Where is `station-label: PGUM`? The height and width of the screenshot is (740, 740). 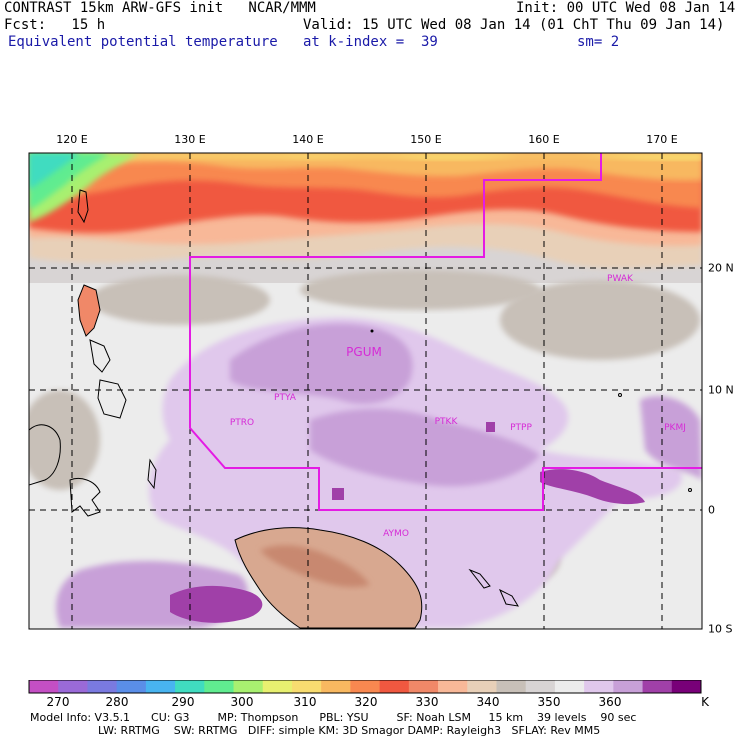
station-label: PGUM is located at coordinates (364, 352).